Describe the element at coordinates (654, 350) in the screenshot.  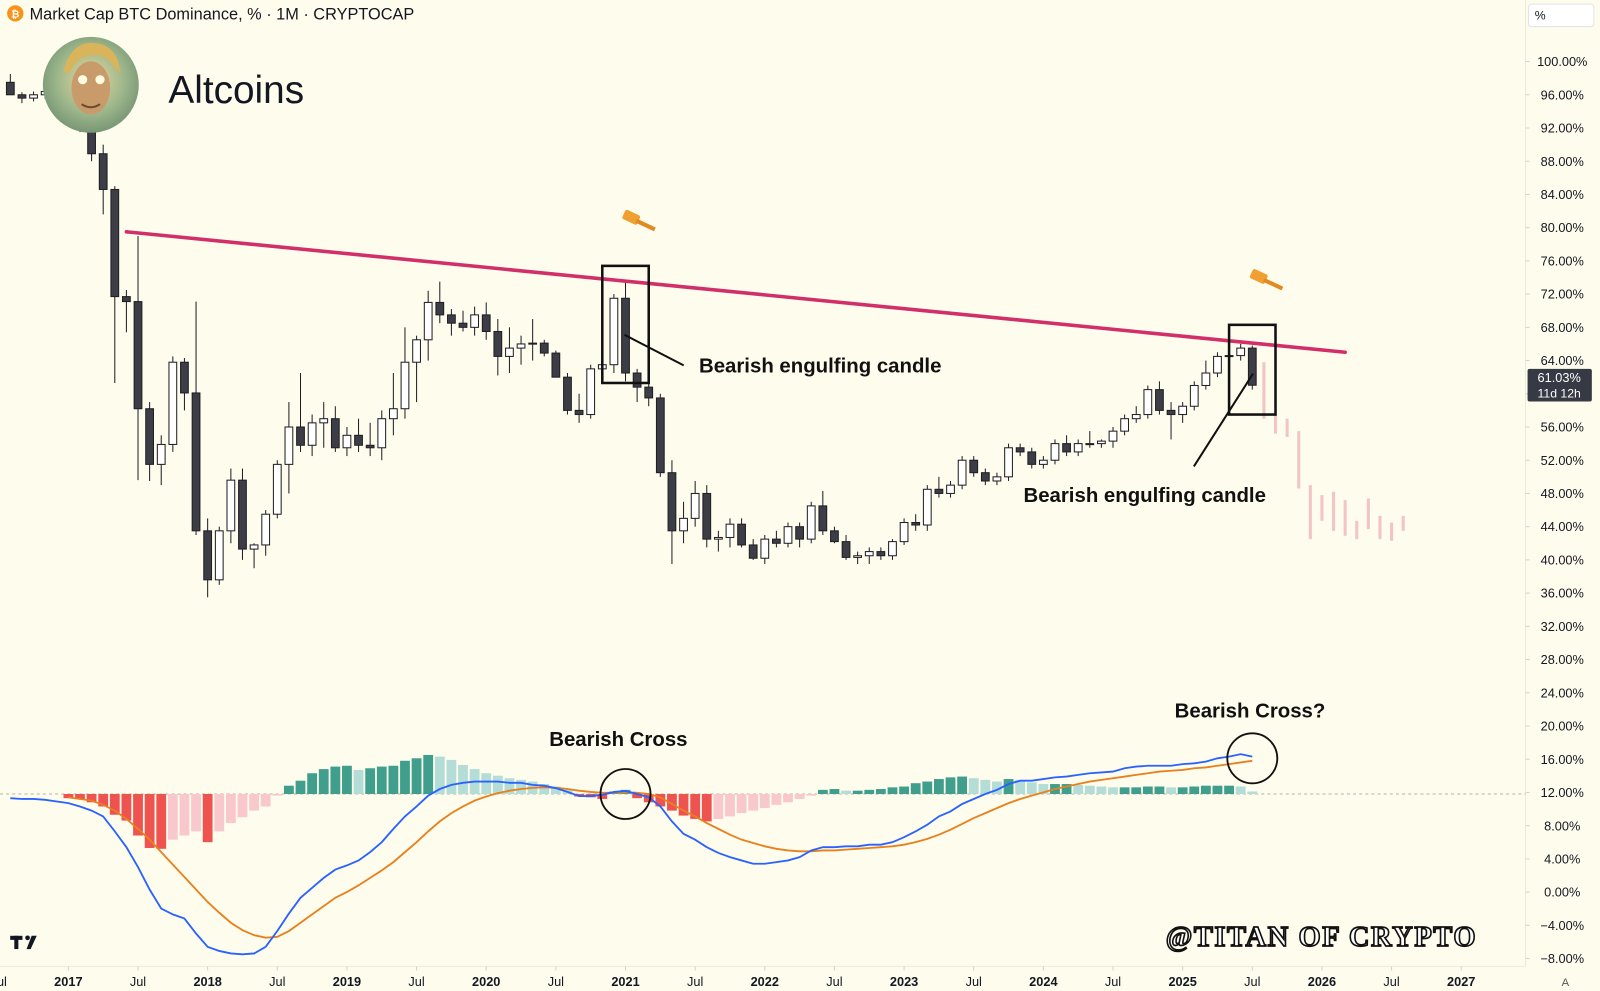
I see `annotation-arrow` at that location.